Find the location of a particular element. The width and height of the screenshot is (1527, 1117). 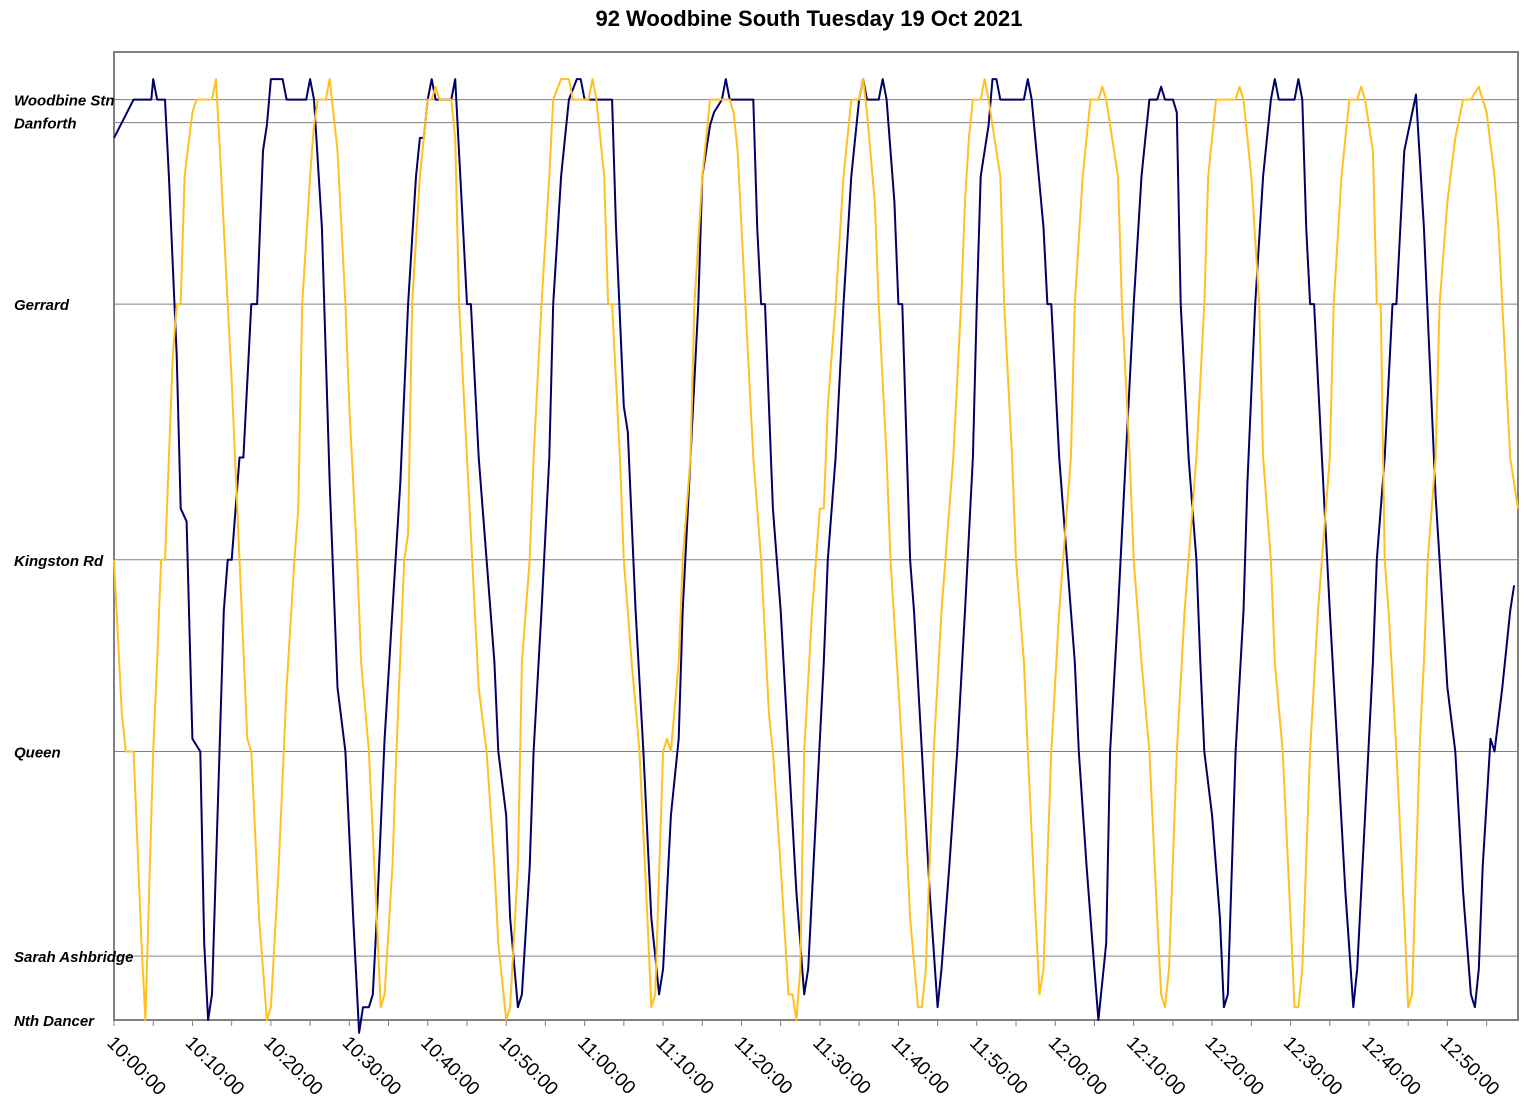

chart-title: 92 Woodbine South Tuesday 19 Oct 2021 is located at coordinates (808, 18).